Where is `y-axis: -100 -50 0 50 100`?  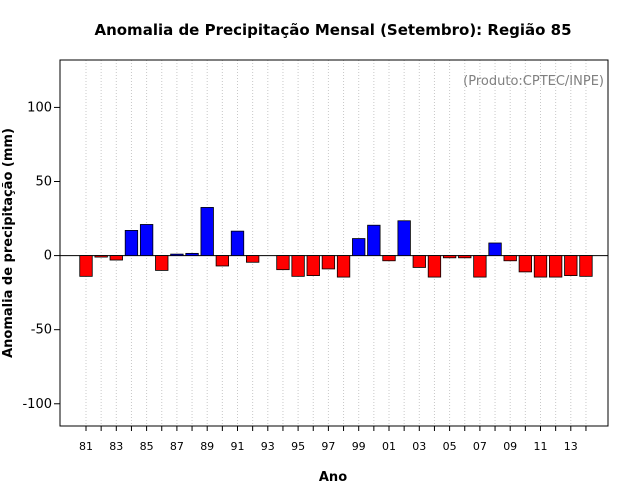 y-axis: -100 -50 0 50 100 is located at coordinates (41, 256).